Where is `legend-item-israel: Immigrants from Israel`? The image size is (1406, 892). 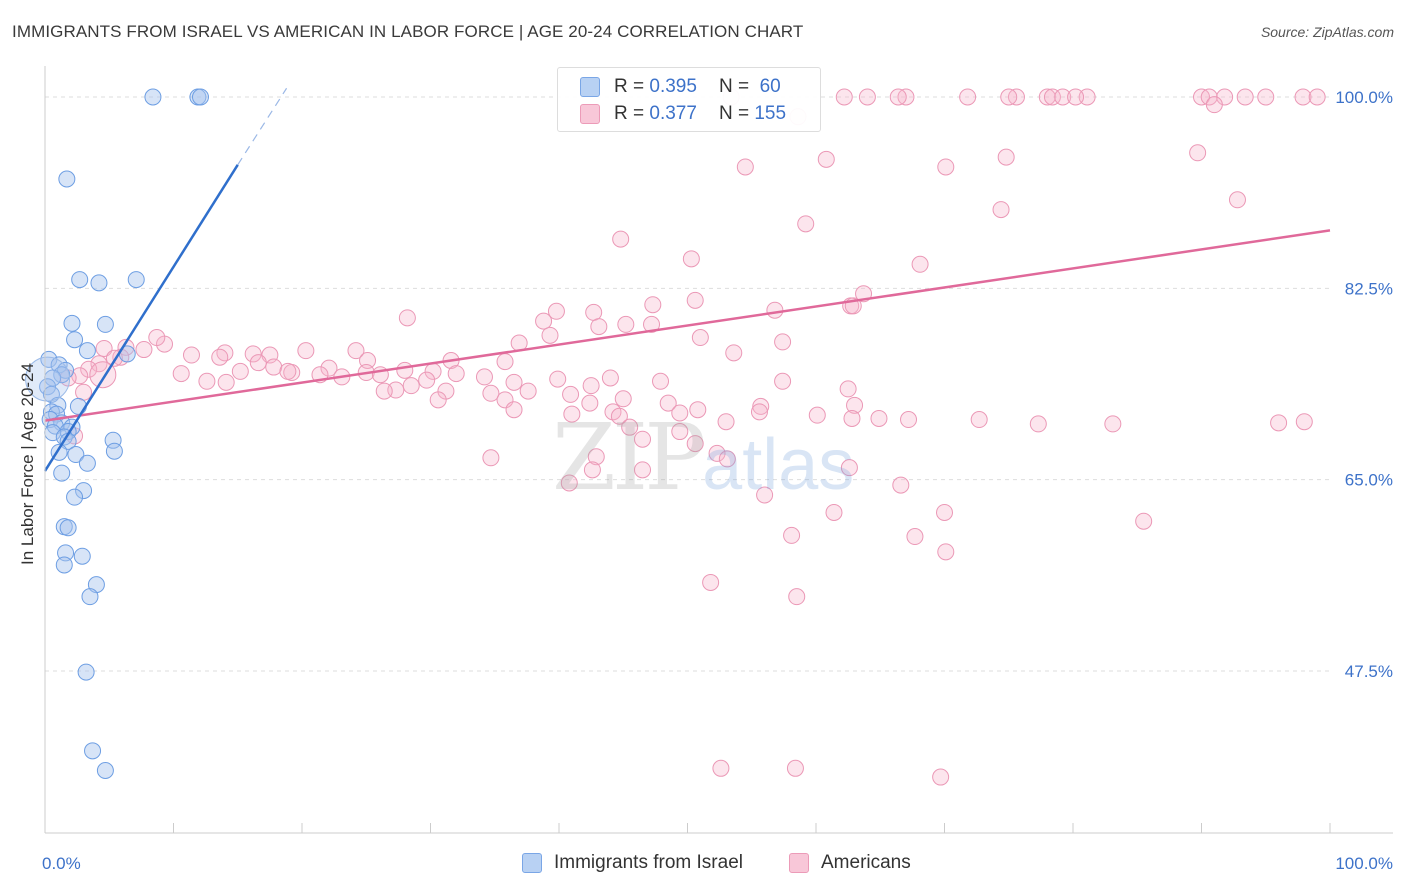 legend-item-israel: Immigrants from Israel is located at coordinates (632, 863).